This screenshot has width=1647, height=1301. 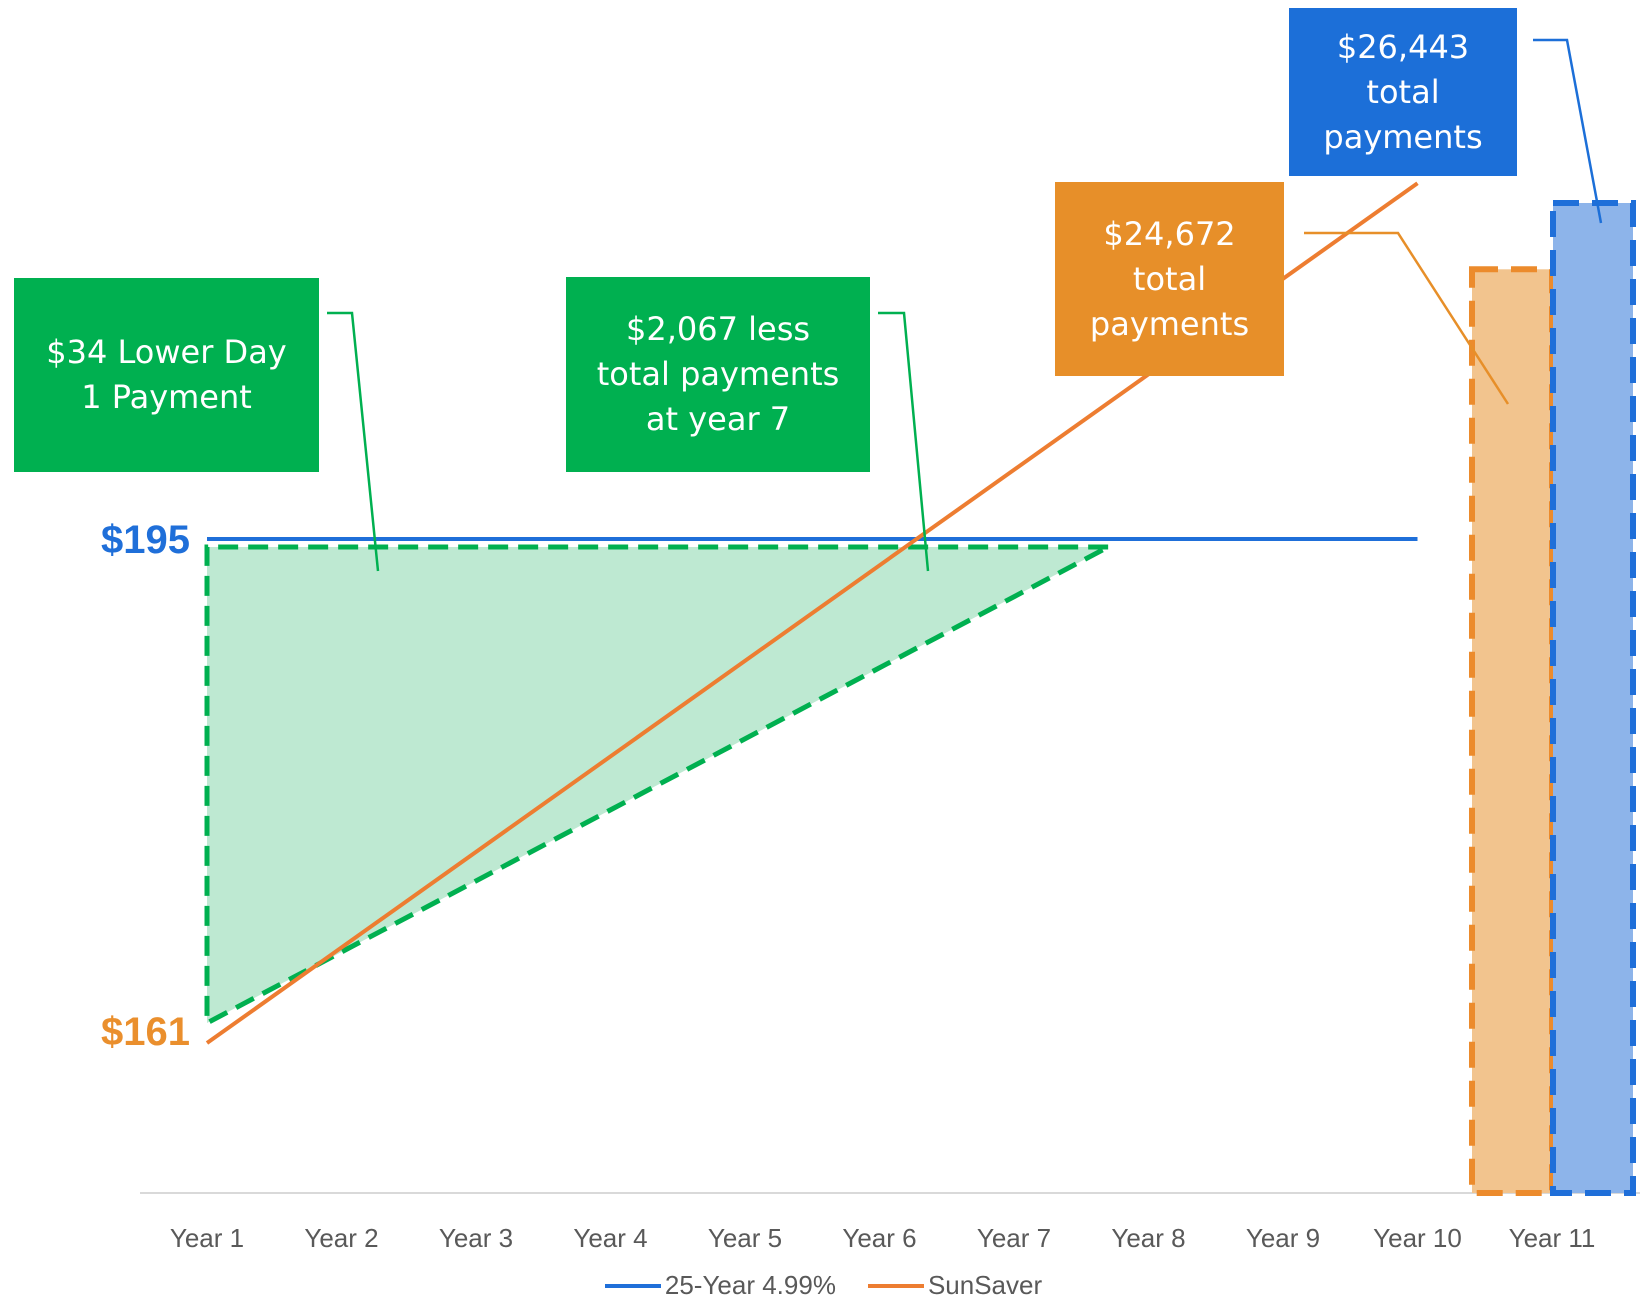 What do you see at coordinates (985, 1285) in the screenshot?
I see `legend-label: SunSaver` at bounding box center [985, 1285].